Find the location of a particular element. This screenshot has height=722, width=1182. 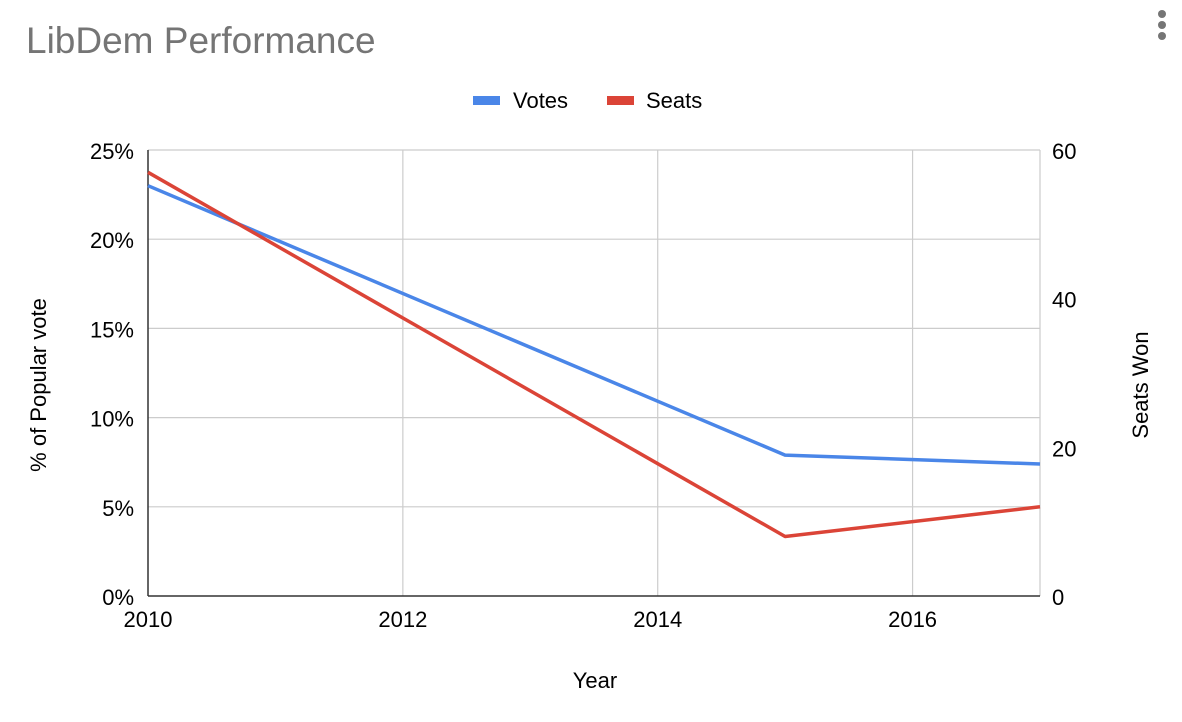

y-left-tick-label: 15% is located at coordinates (112, 329).